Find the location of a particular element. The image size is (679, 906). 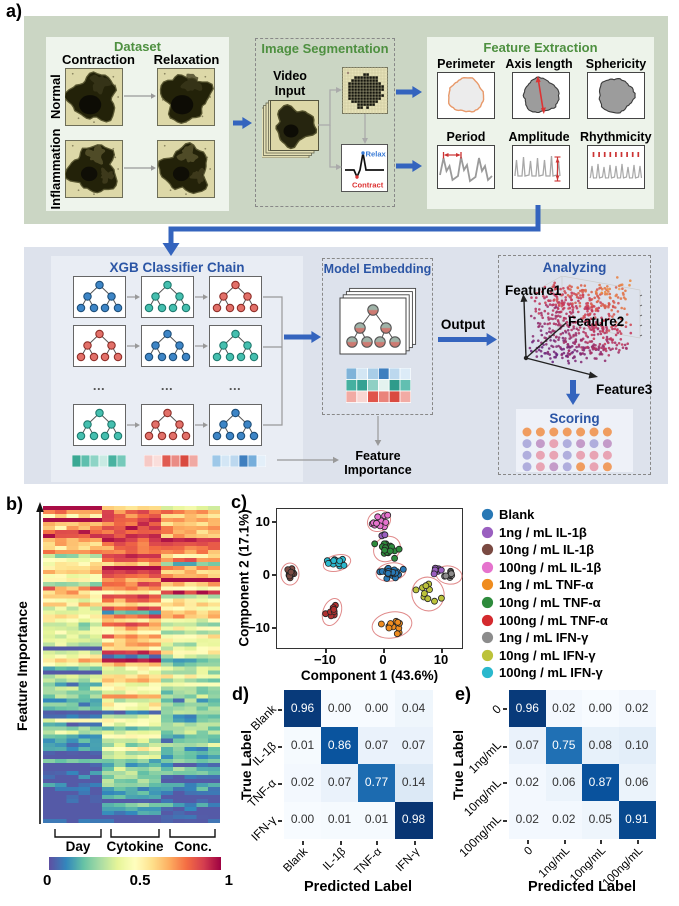

svg-text: Relax is located at coordinates (376, 154).